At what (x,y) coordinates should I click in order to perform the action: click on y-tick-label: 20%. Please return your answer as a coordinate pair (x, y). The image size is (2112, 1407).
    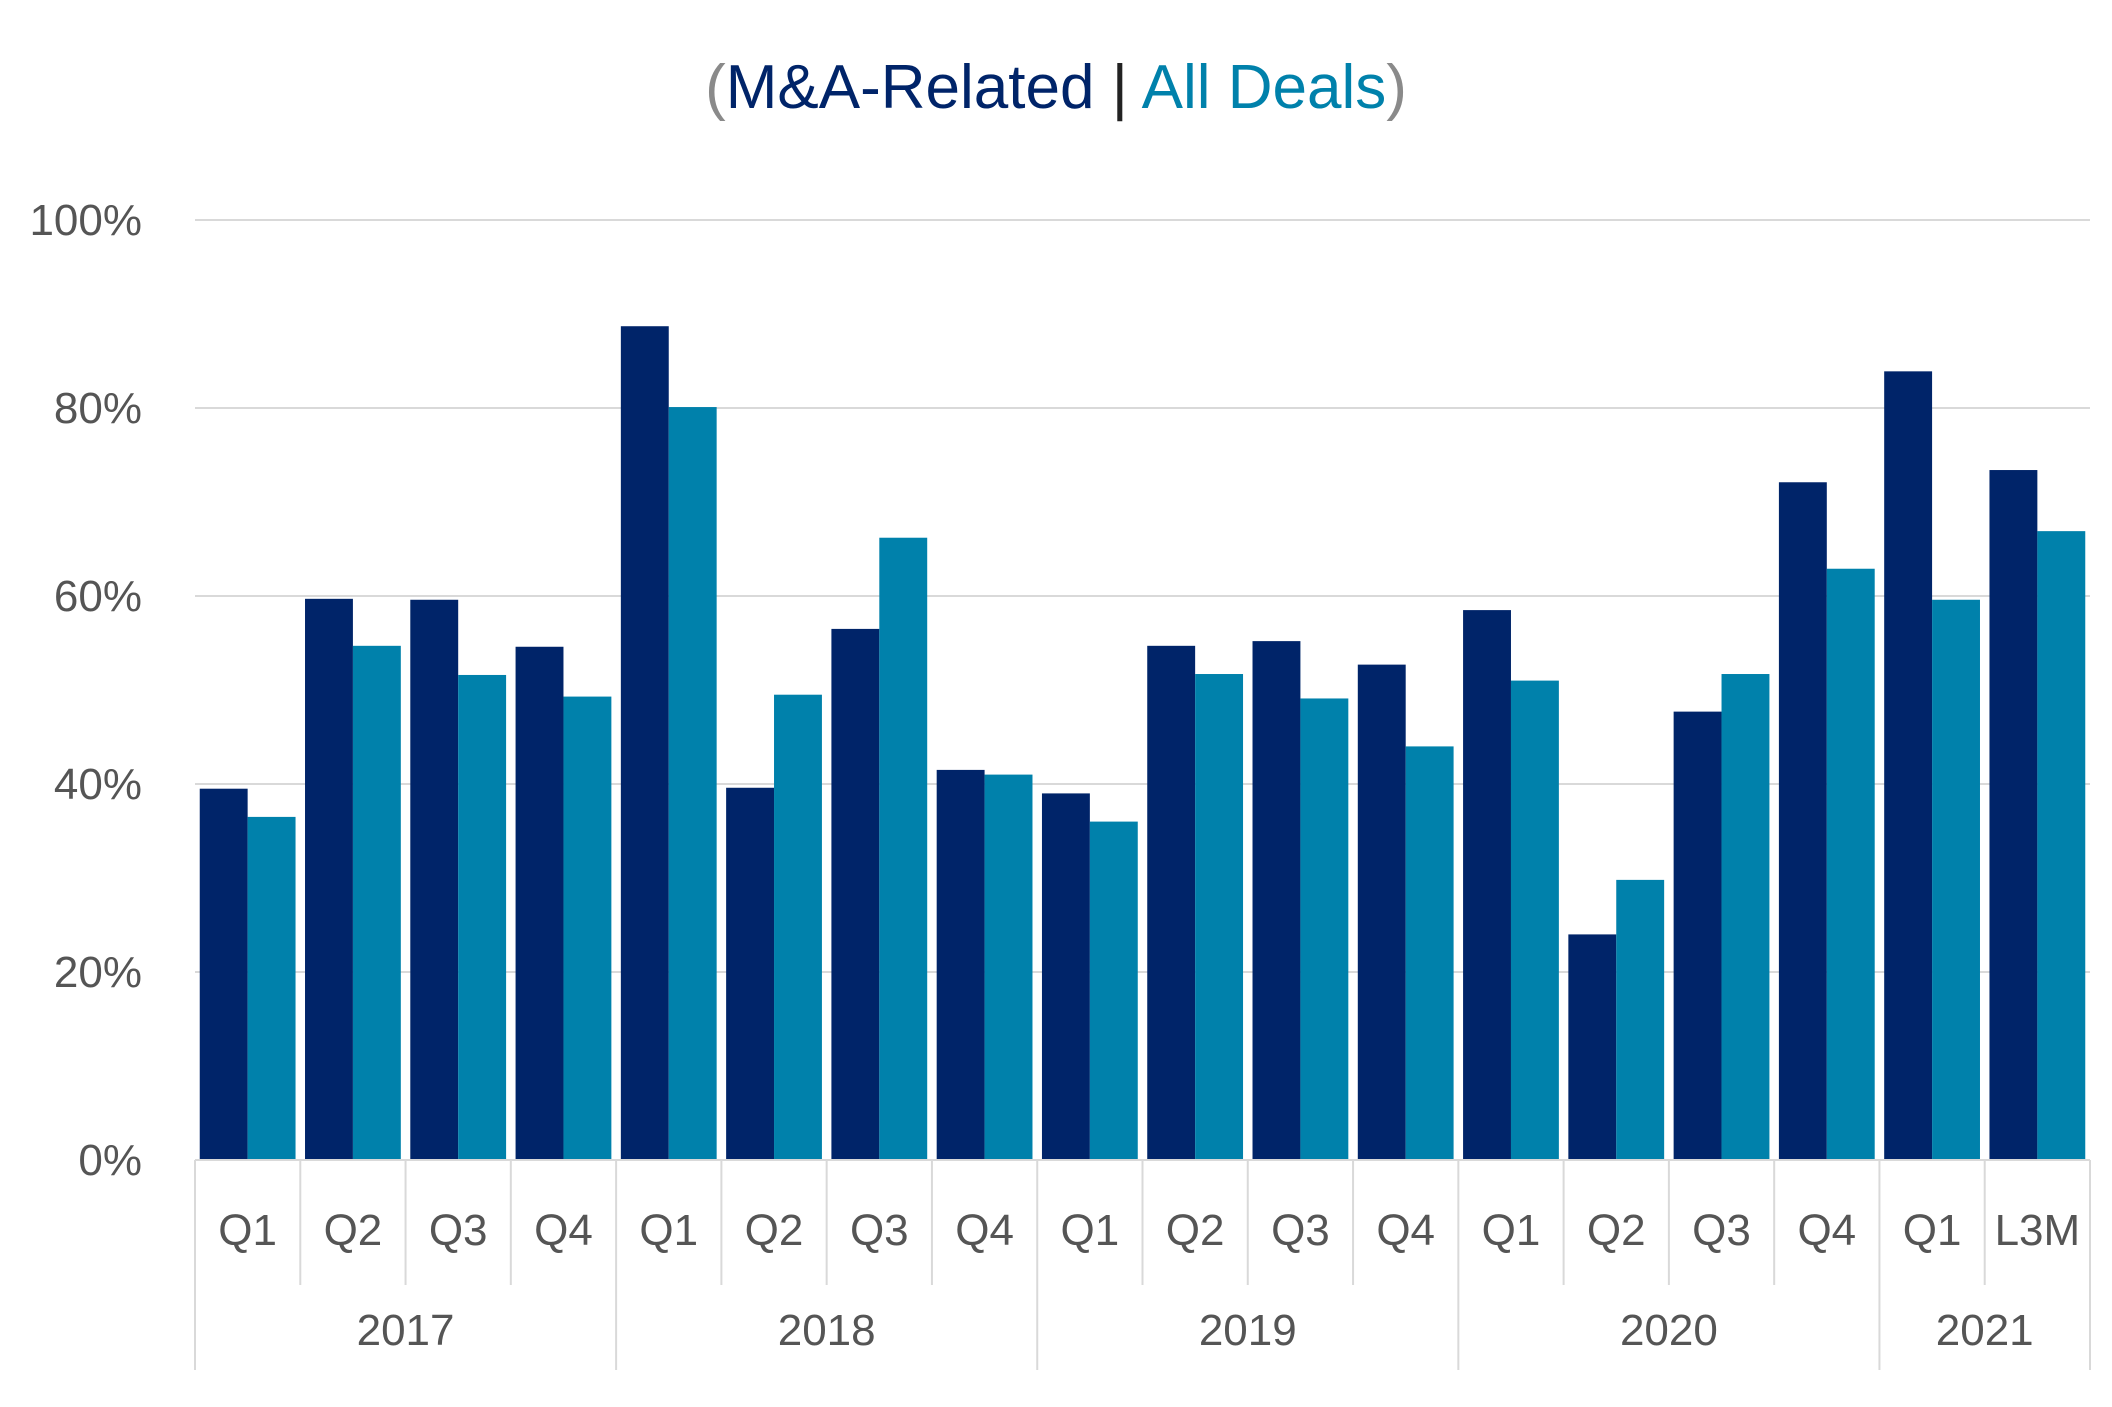
    Looking at the image, I should click on (98, 972).